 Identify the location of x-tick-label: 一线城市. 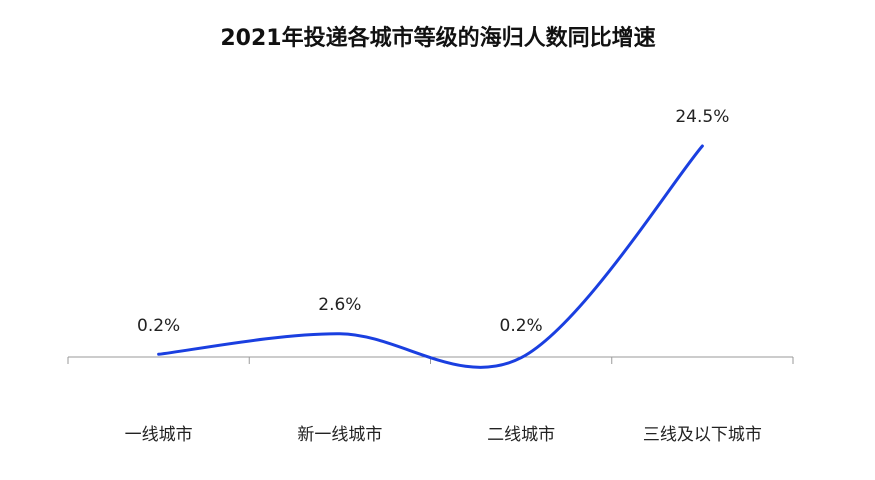
(159, 435).